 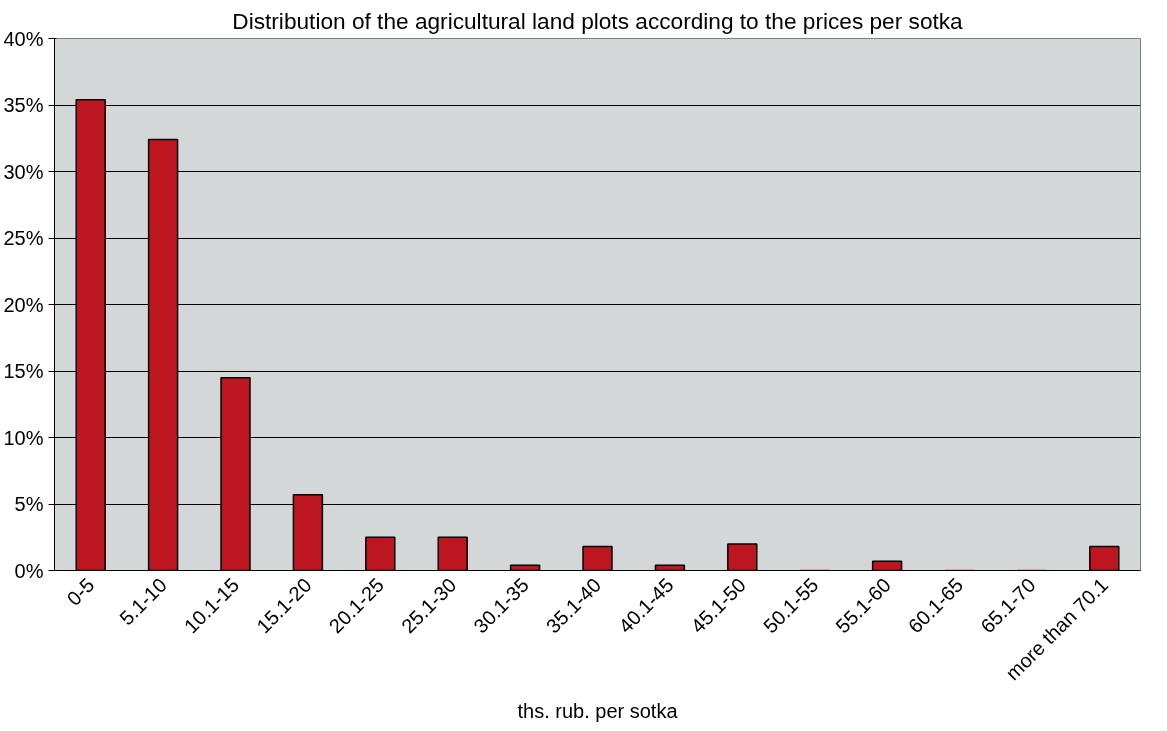 I want to click on y-tick-label: 35%, so click(x=23, y=105).